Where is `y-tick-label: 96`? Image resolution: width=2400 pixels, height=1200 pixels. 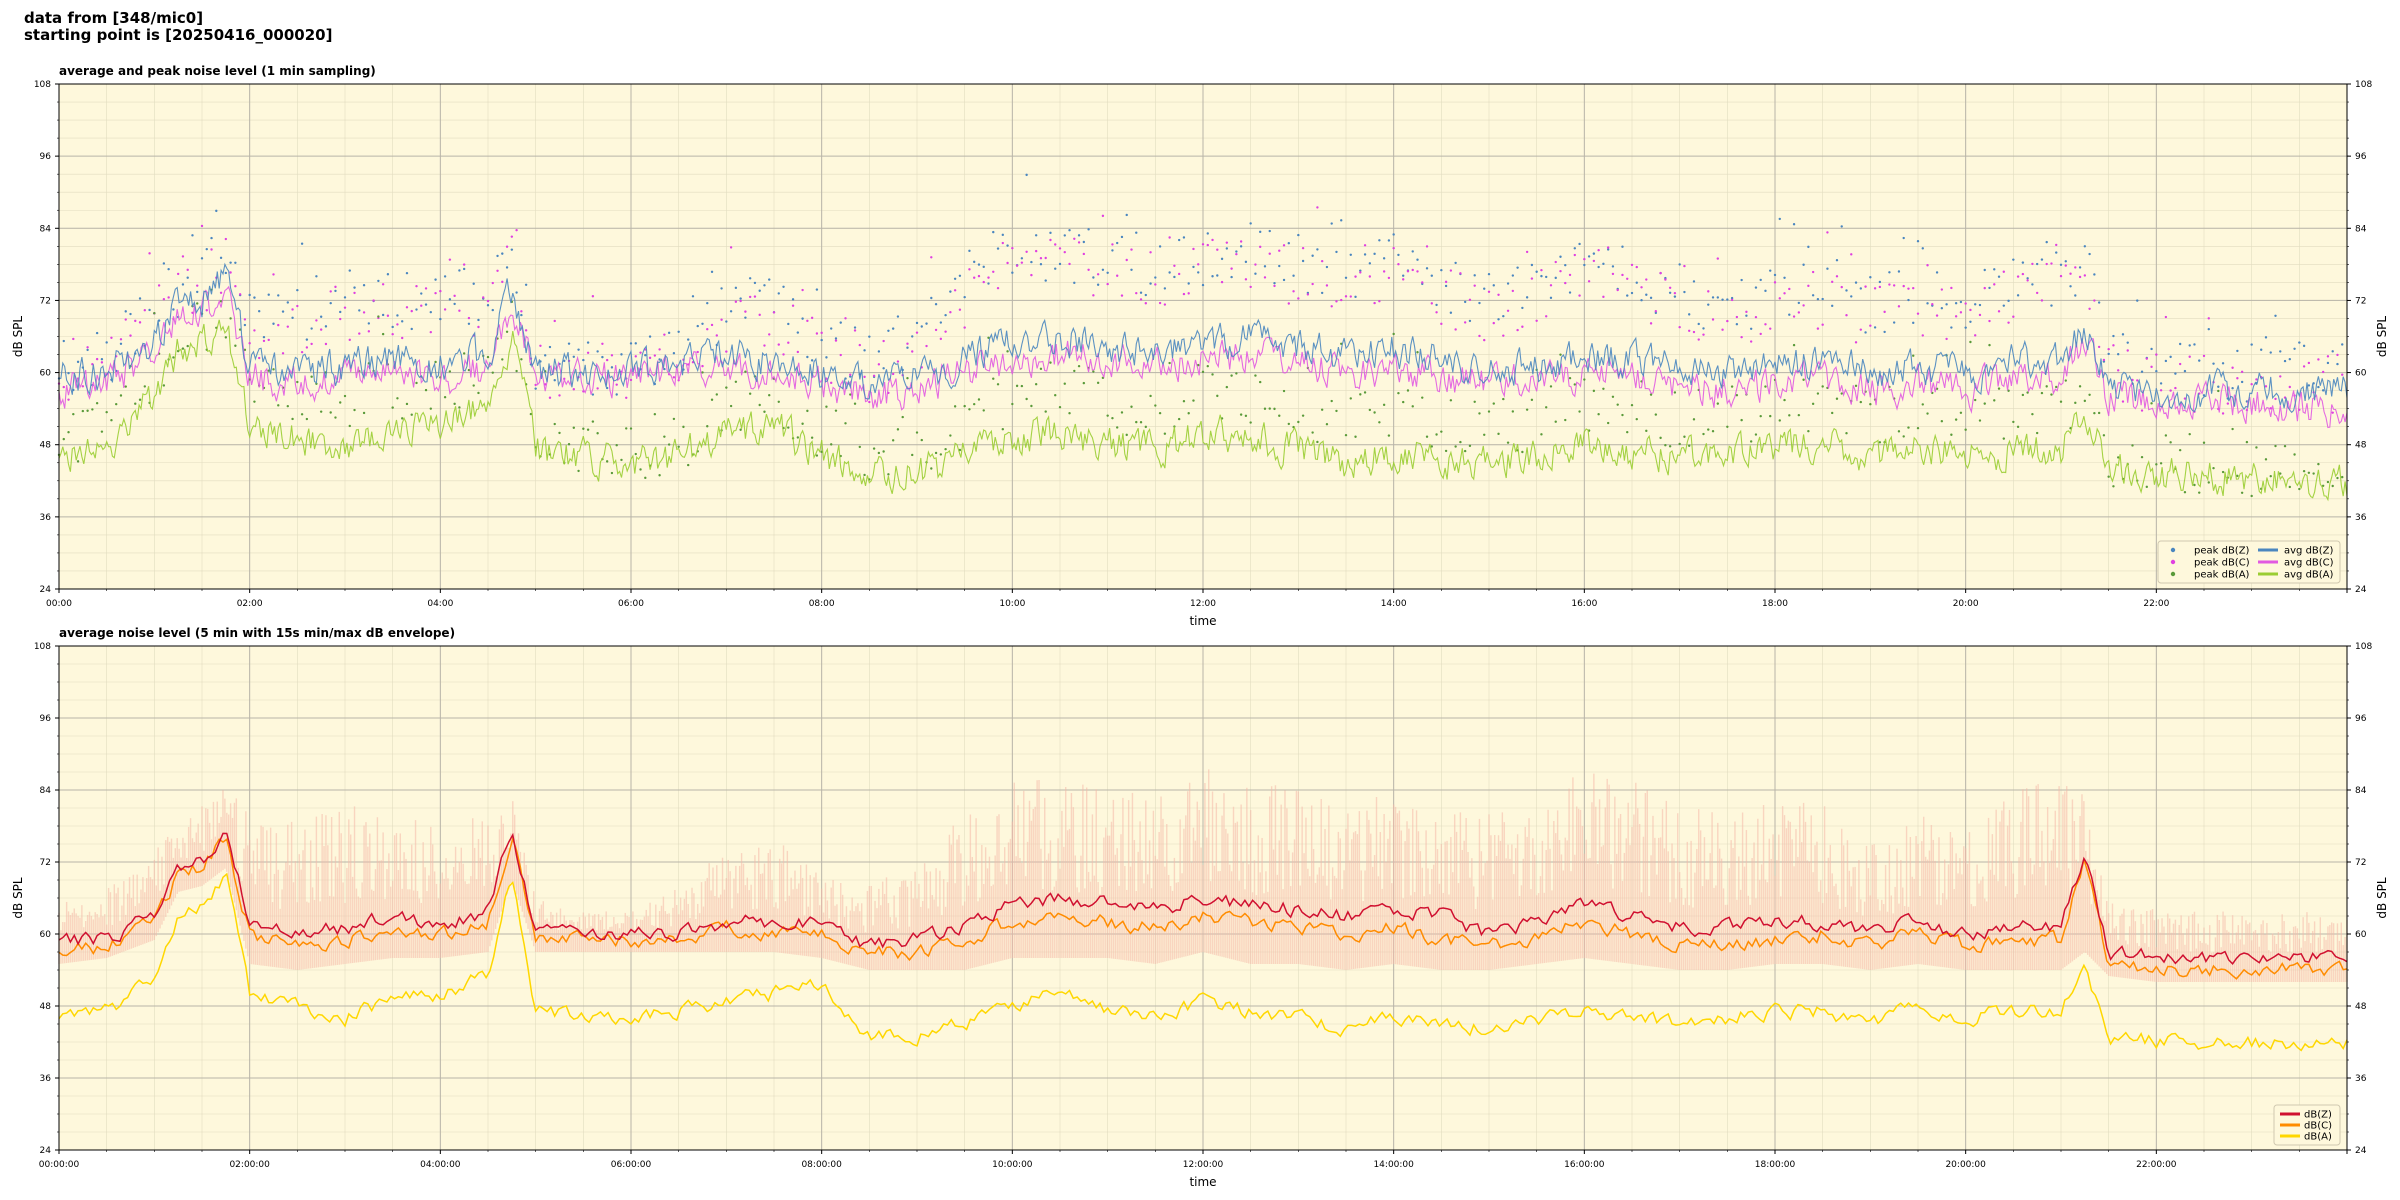
y-tick-label: 96 is located at coordinates (46, 719).